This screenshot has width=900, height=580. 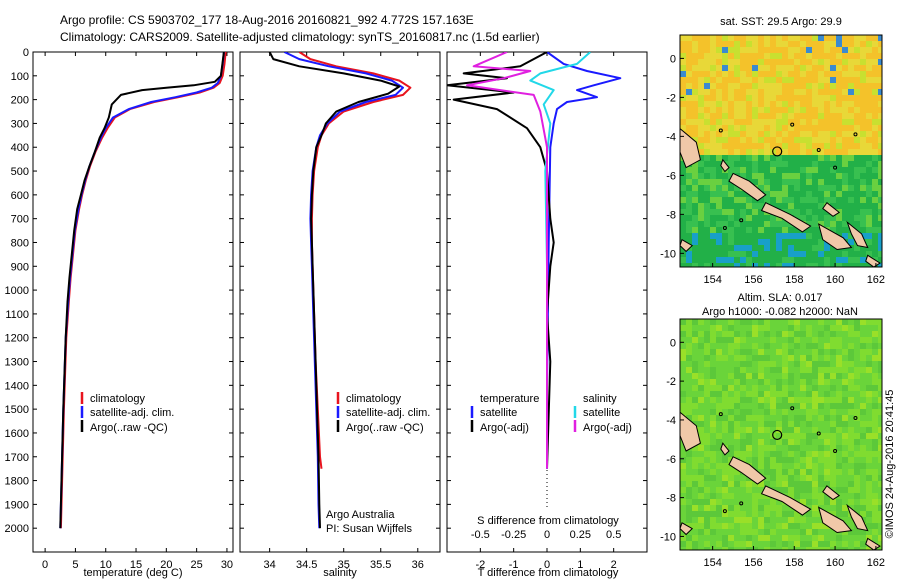 I want to click on y-tick-label: 0, so click(x=26, y=53).